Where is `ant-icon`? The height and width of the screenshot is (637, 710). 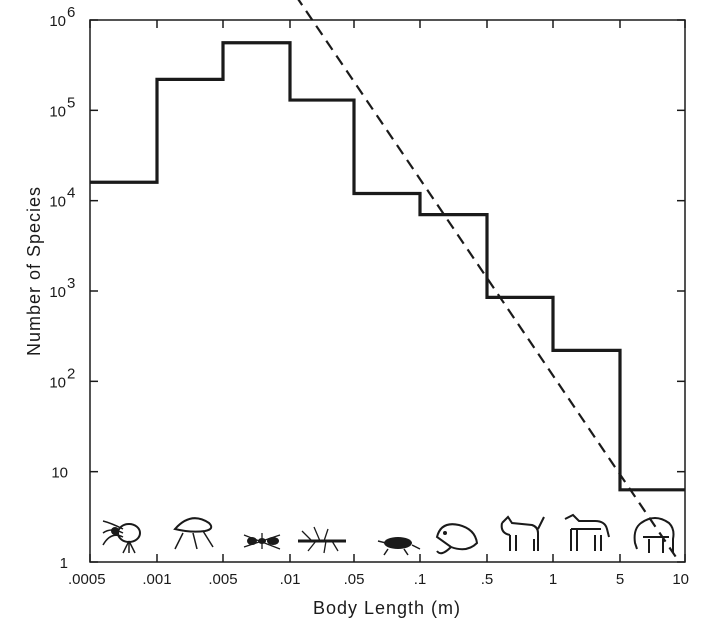
ant-icon is located at coordinates (262, 541).